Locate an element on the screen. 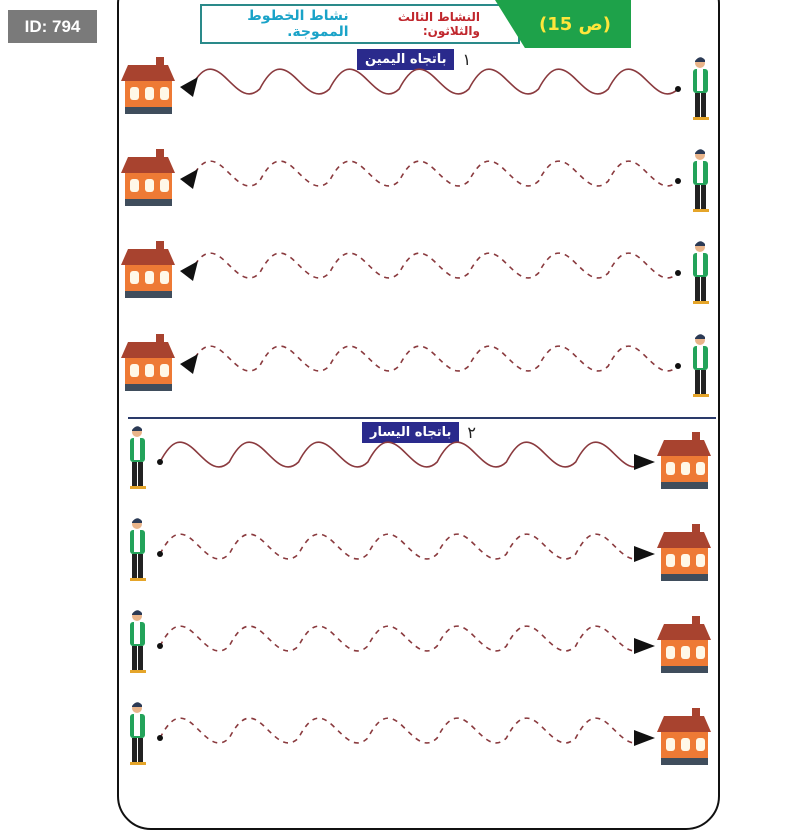 This screenshot has width=800, height=830. section-1-header: ١ باتجاه اليمين is located at coordinates (414, 59).